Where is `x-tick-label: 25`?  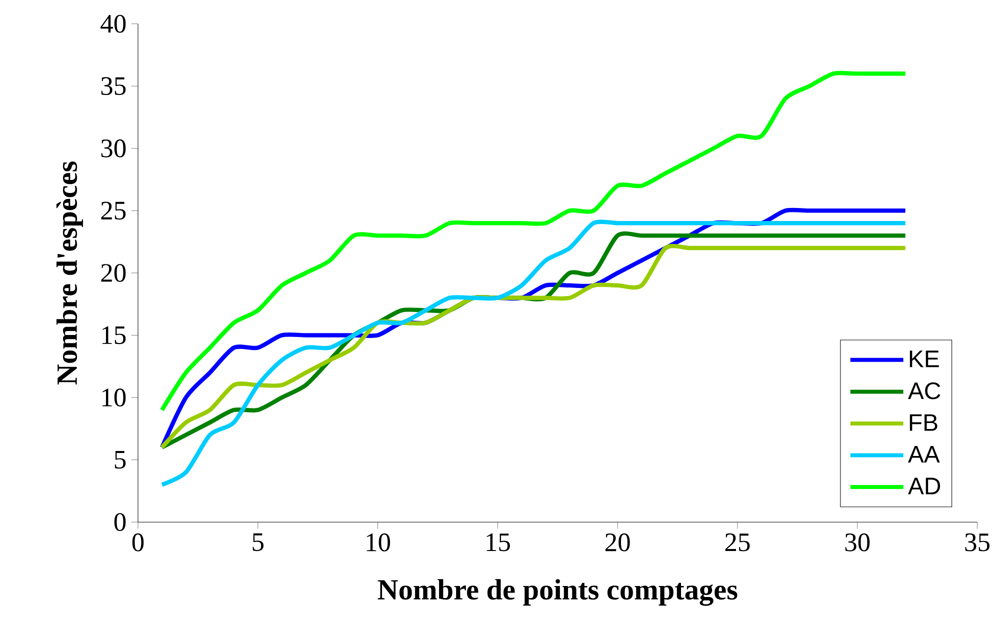 x-tick-label: 25 is located at coordinates (737, 542).